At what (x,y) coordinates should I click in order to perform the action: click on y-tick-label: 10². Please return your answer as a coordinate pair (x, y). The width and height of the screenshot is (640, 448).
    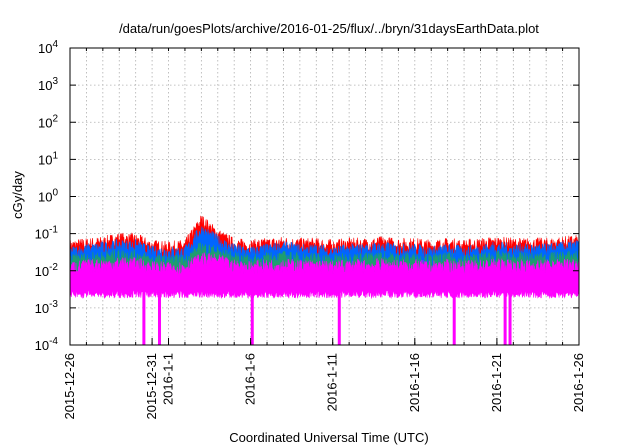
    Looking at the image, I should click on (48, 121).